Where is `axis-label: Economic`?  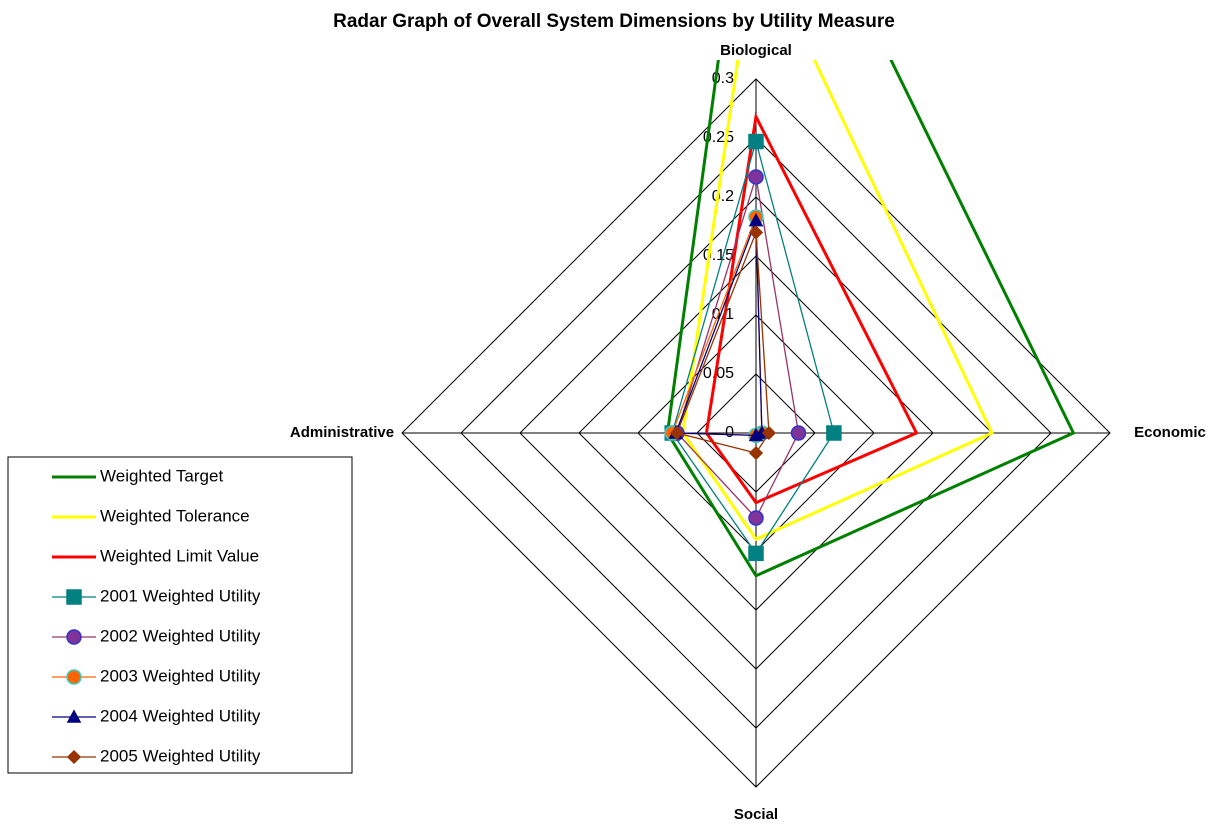
axis-label: Economic is located at coordinates (1170, 432).